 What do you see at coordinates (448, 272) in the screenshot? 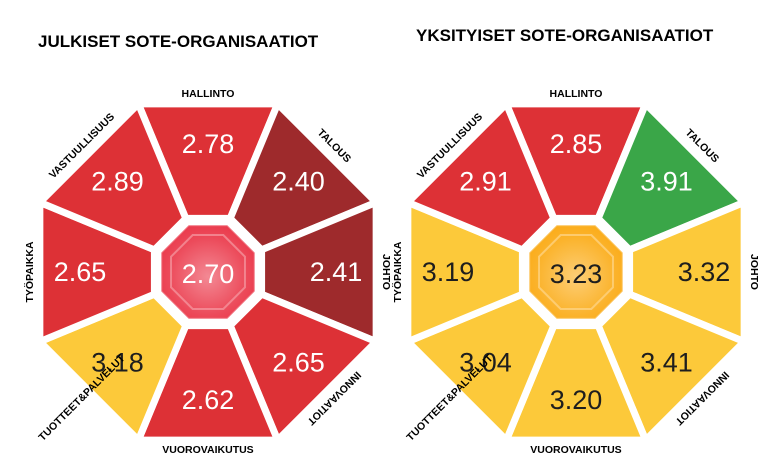
I see `segment-value: 3.19` at bounding box center [448, 272].